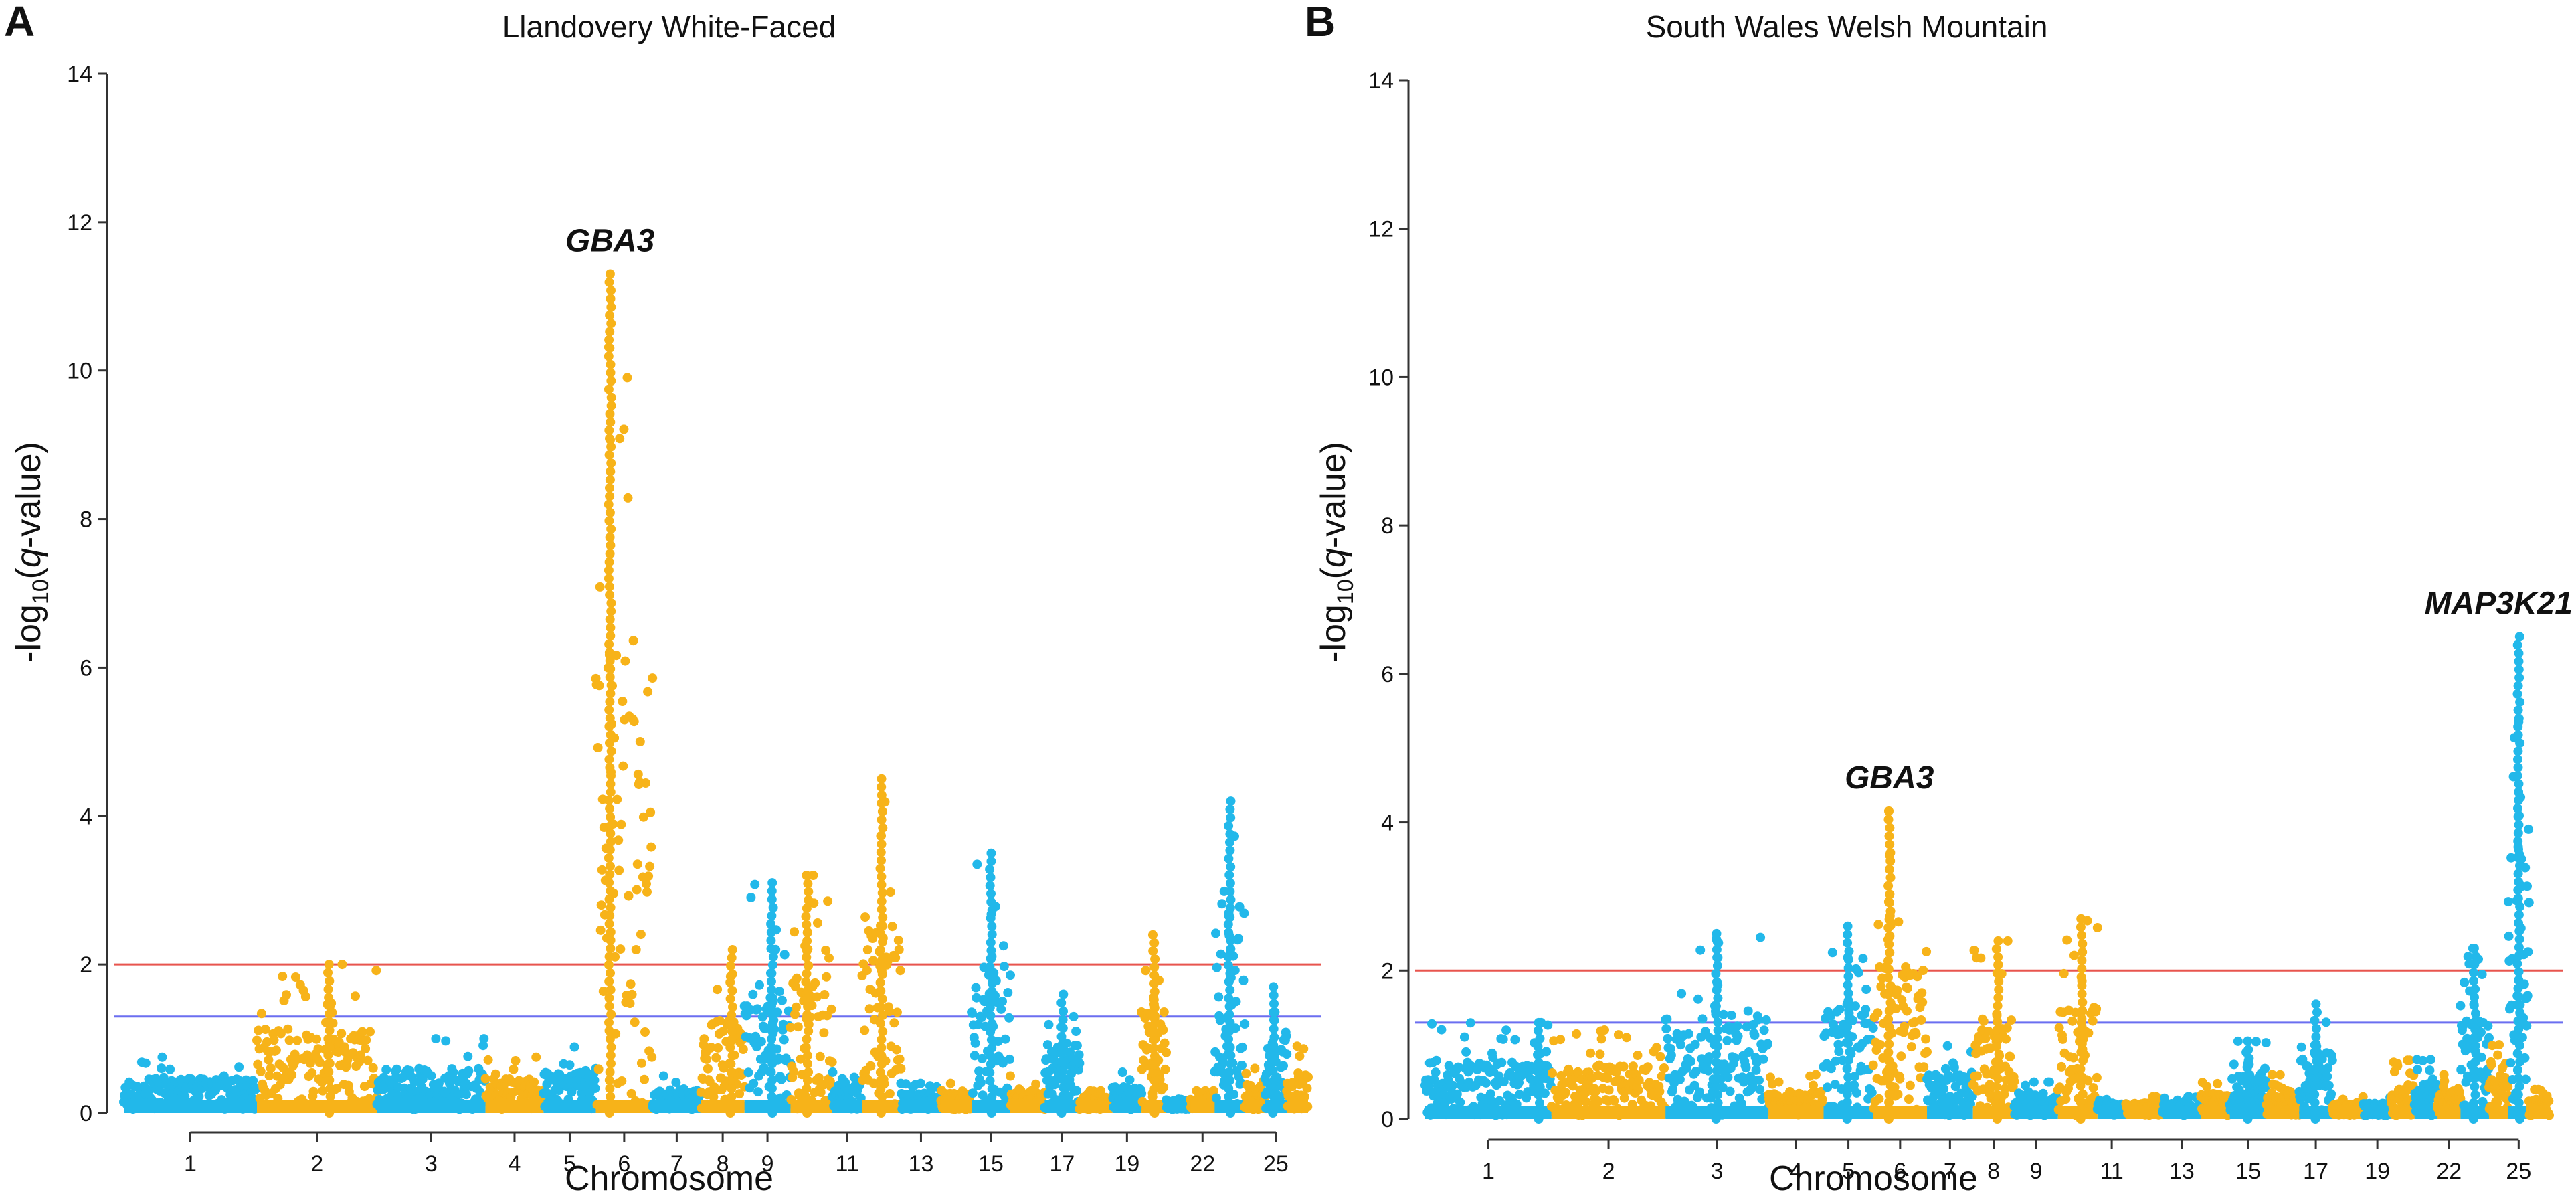  I want to click on ylabel-q: q, so click(1333, 558).